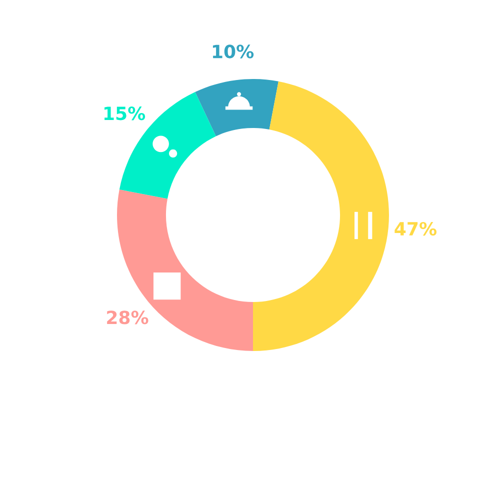  Describe the element at coordinates (125, 113) in the screenshot. I see `data-label: 15%` at that location.